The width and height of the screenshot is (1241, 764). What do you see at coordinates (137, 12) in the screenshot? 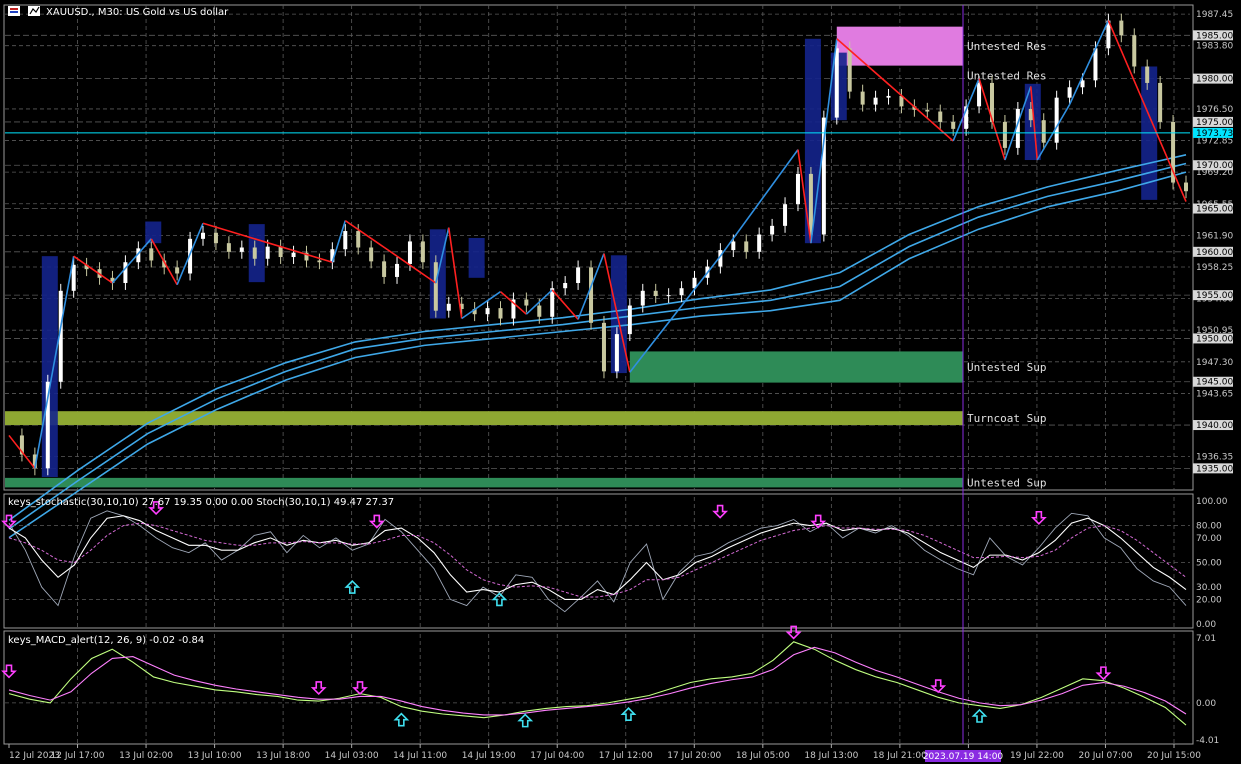
I see `chart-title: XAUUSD., M30: US Gold vs US dollar` at bounding box center [137, 12].